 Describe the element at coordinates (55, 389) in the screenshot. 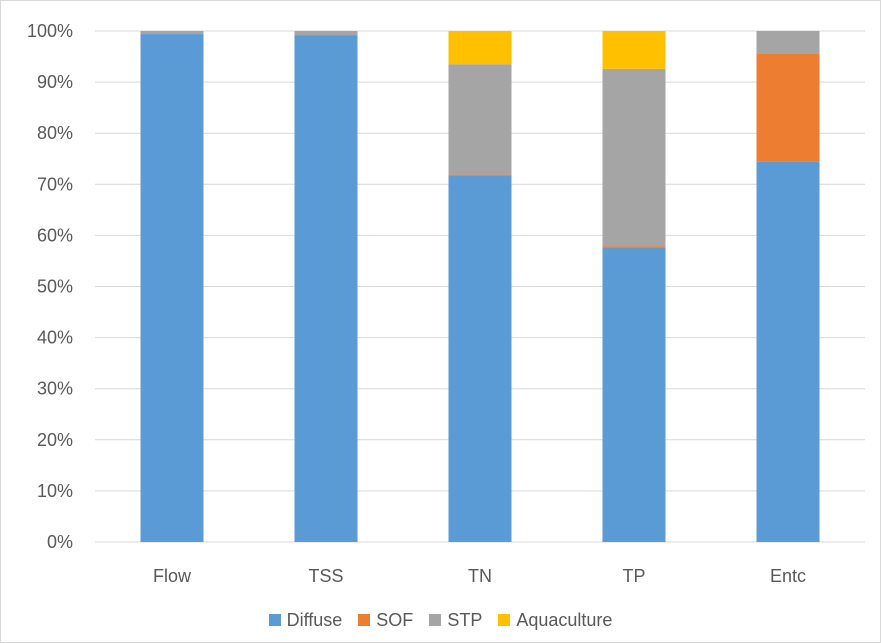

I see `y-tick-label: 30%` at that location.